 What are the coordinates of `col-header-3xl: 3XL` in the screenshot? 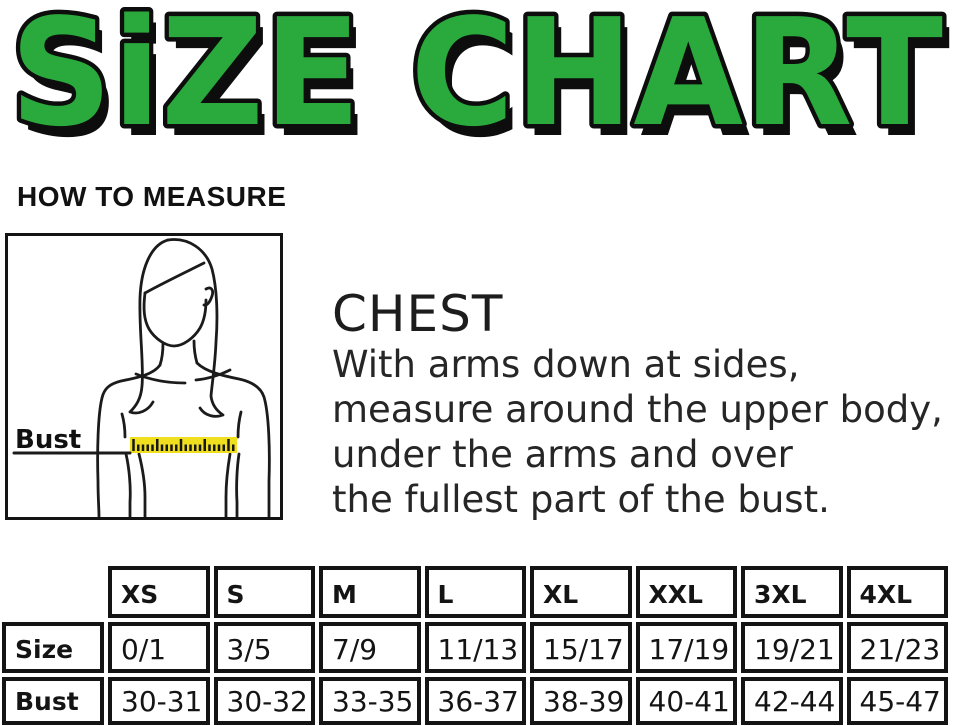 It's located at (792, 592).